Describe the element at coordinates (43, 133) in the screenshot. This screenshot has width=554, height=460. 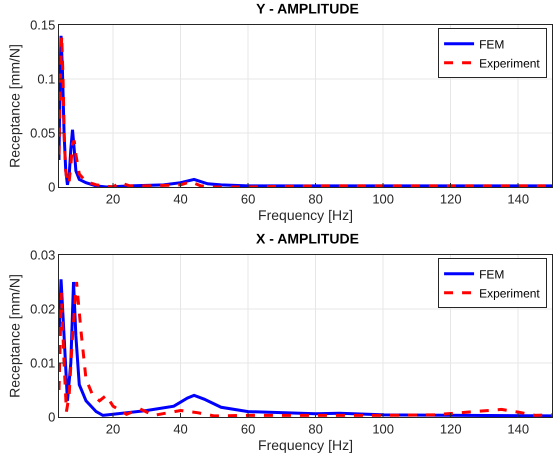
I see `y-tick-label: 0.05` at that location.